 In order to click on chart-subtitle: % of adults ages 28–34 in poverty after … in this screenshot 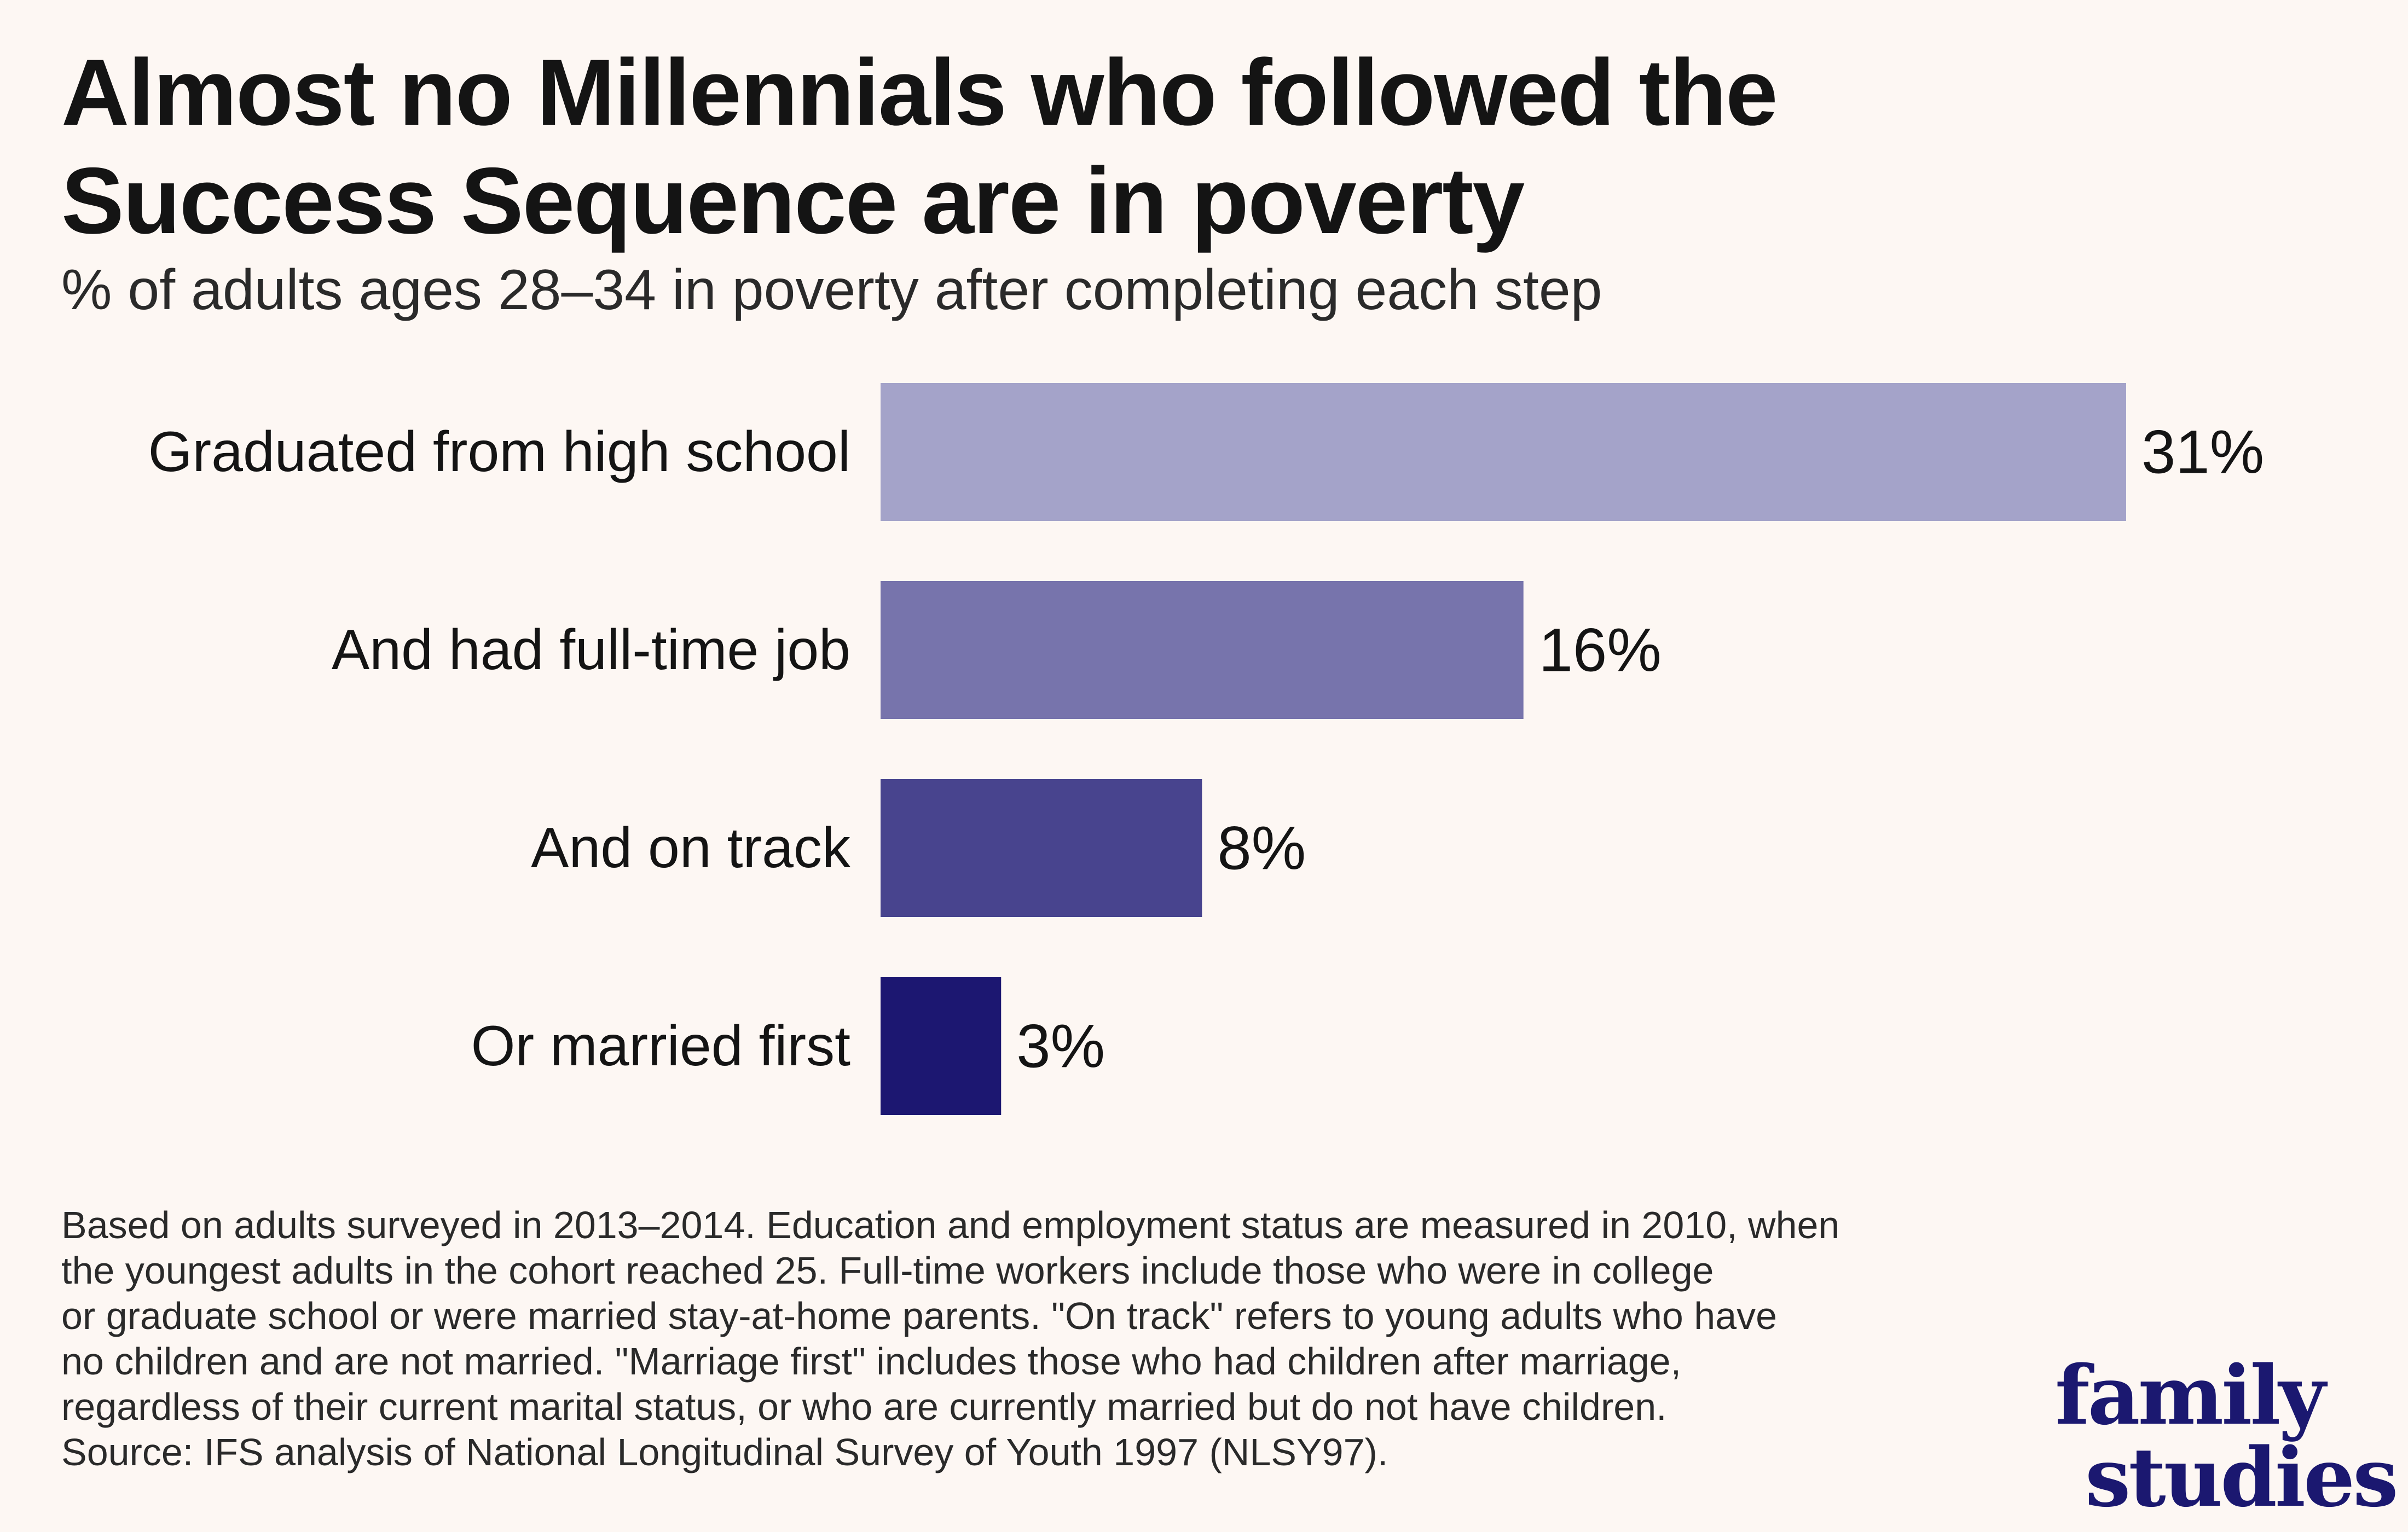, I will do `click(831, 290)`.